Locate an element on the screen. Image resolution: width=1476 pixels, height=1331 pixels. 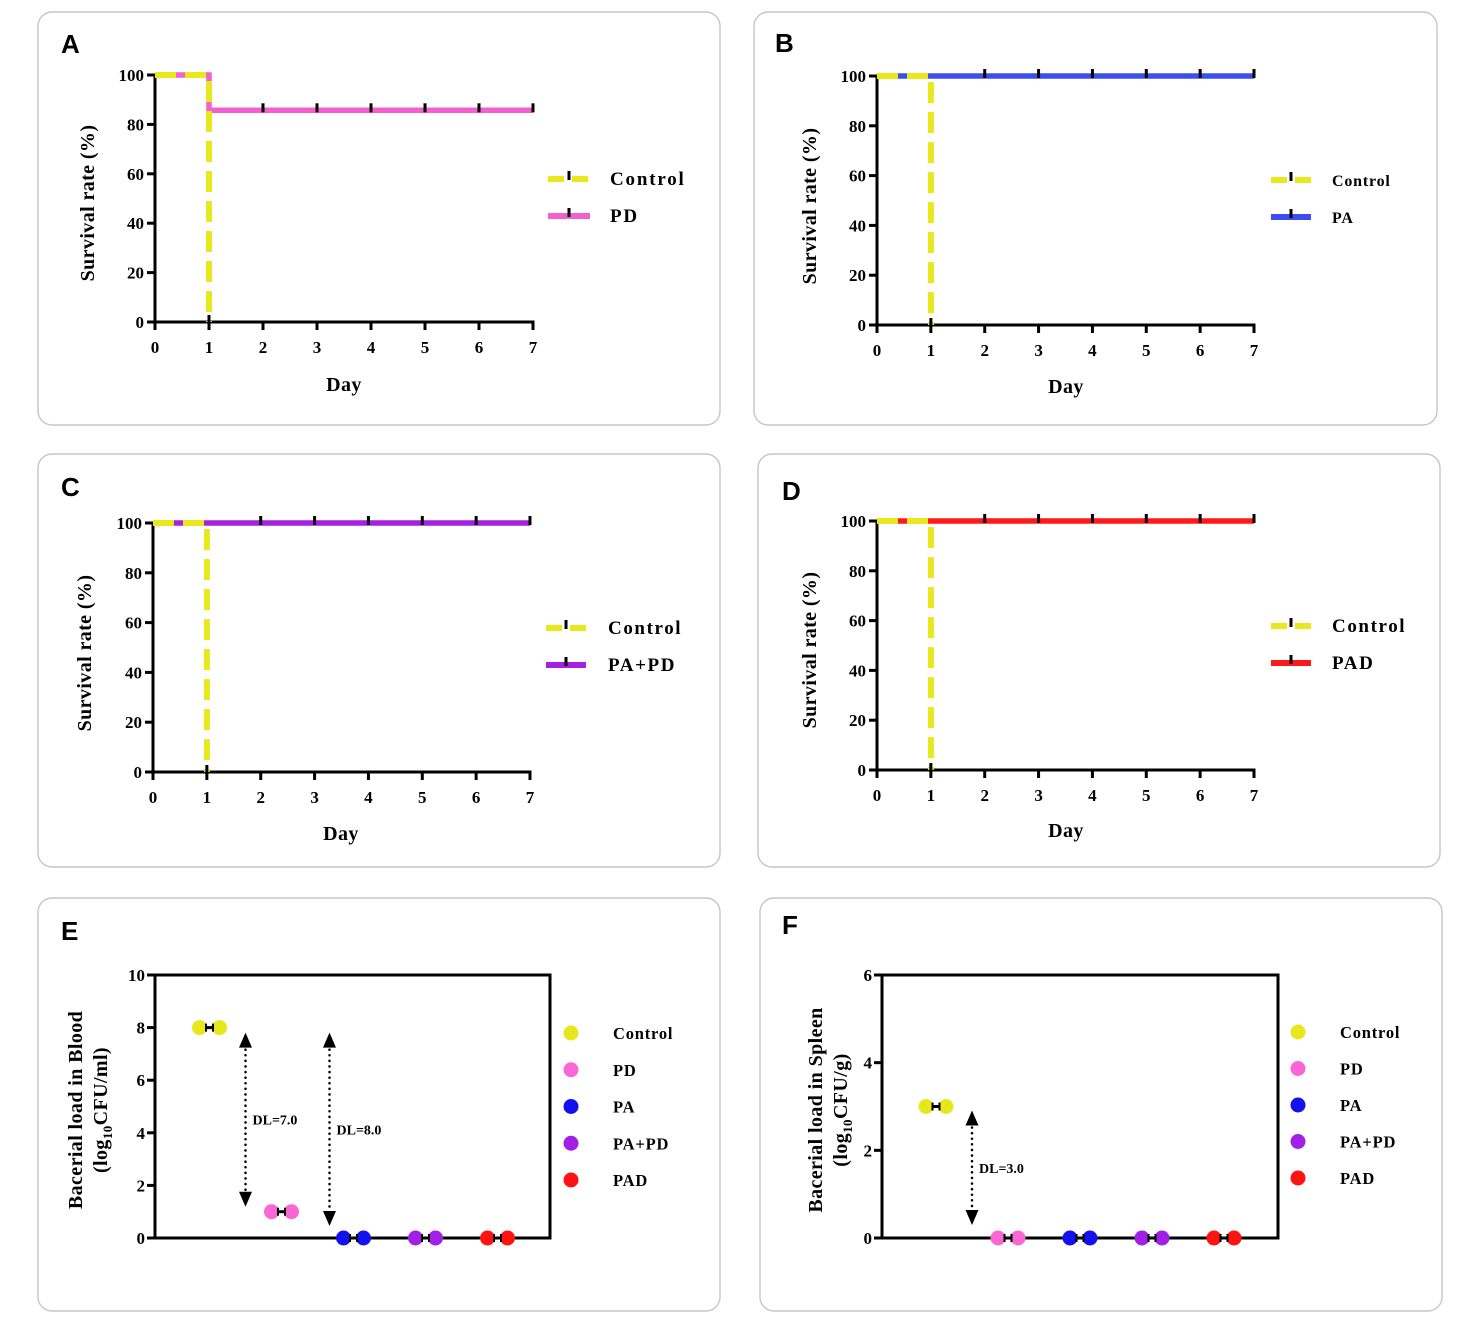
legend: Control PAD is located at coordinates (1338, 645).